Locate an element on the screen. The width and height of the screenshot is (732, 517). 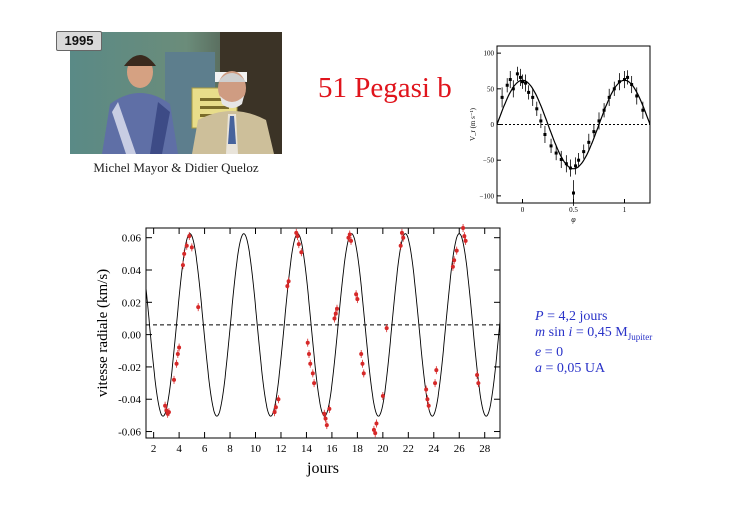
rv-x-tick-label: 26 is located at coordinates (460, 449).